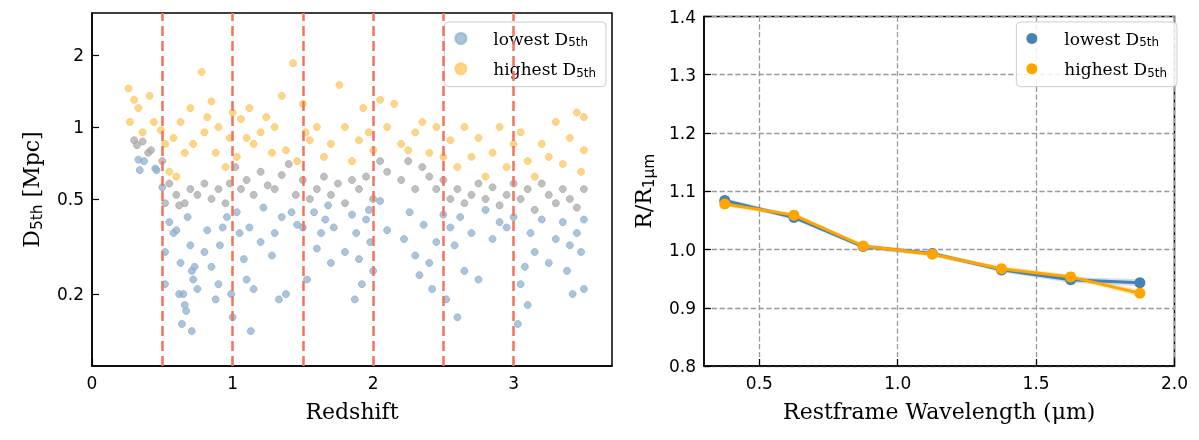  What do you see at coordinates (78, 127) in the screenshot?
I see `y-tick-label: 1` at bounding box center [78, 127].